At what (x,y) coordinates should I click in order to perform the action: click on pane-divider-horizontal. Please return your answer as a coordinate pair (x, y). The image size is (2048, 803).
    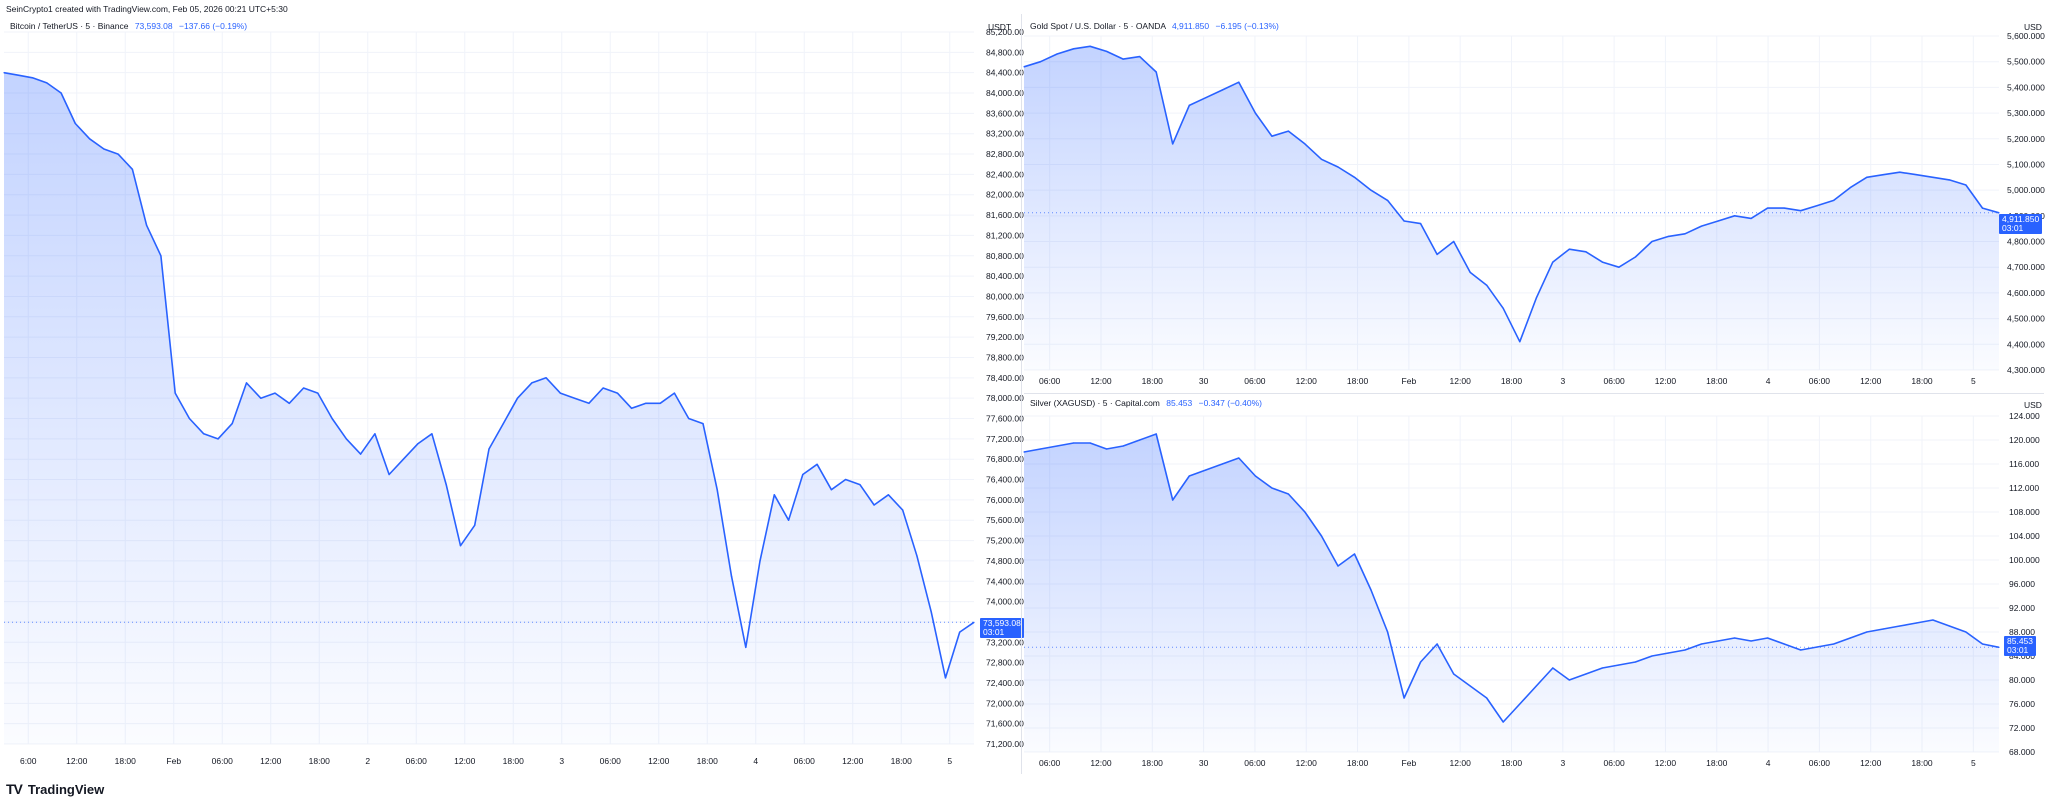
    Looking at the image, I should click on (1534, 393).